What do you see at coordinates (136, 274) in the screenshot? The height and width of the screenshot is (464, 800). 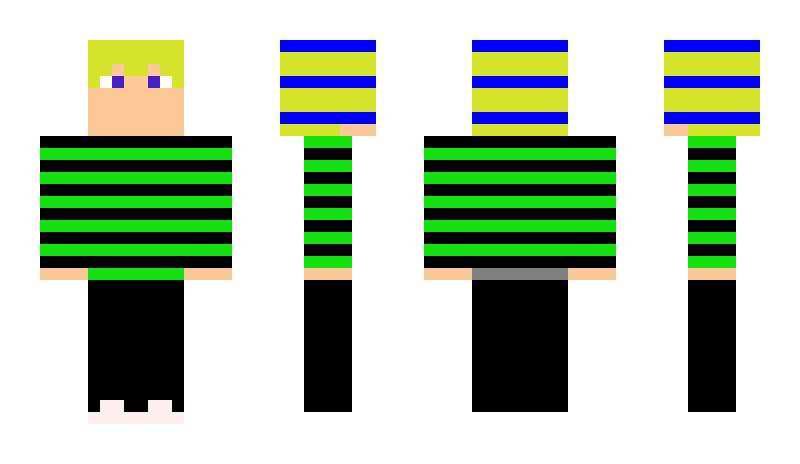 I see `shirt-hem` at bounding box center [136, 274].